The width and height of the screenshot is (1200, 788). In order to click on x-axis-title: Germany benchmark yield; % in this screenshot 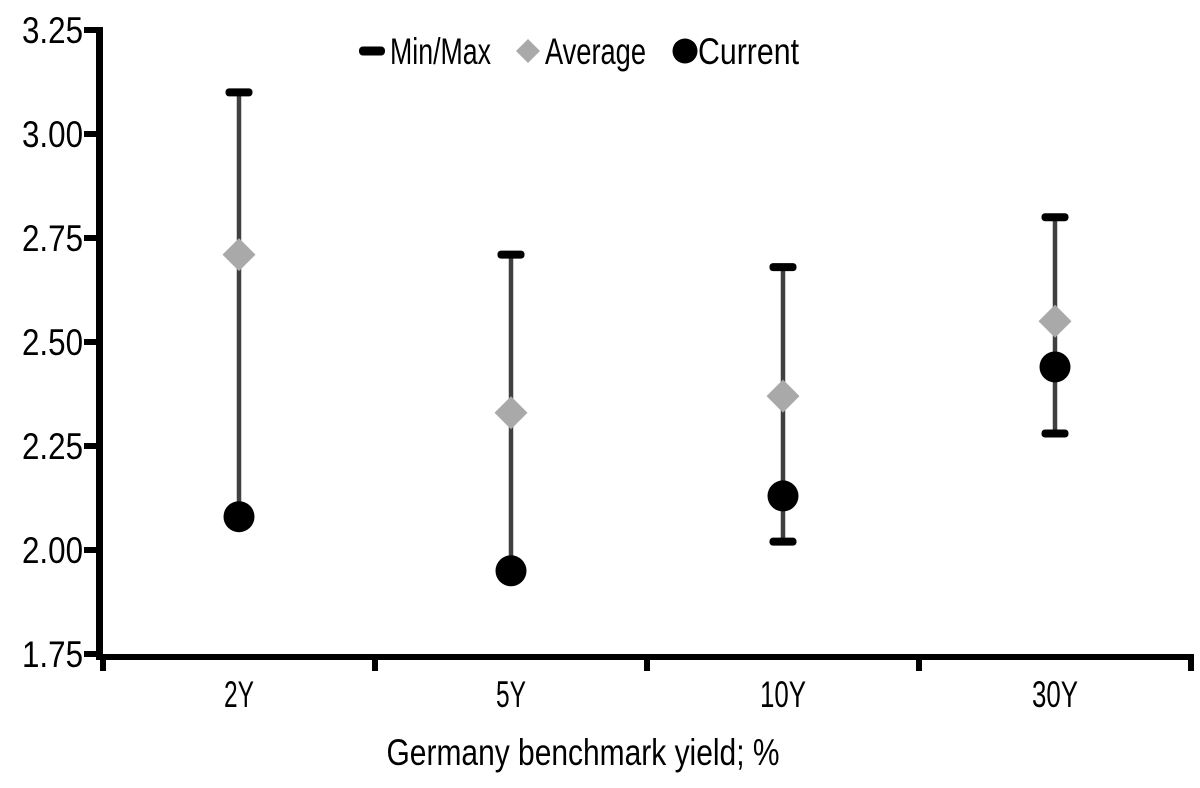, I will do `click(583, 752)`.